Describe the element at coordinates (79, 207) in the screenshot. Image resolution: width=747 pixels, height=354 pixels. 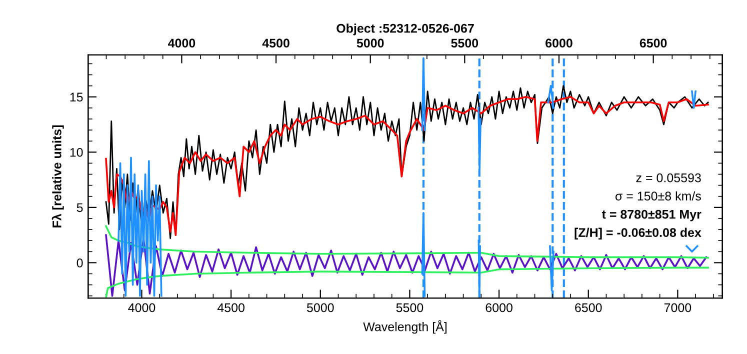
I see `y-tick-label: 5` at that location.